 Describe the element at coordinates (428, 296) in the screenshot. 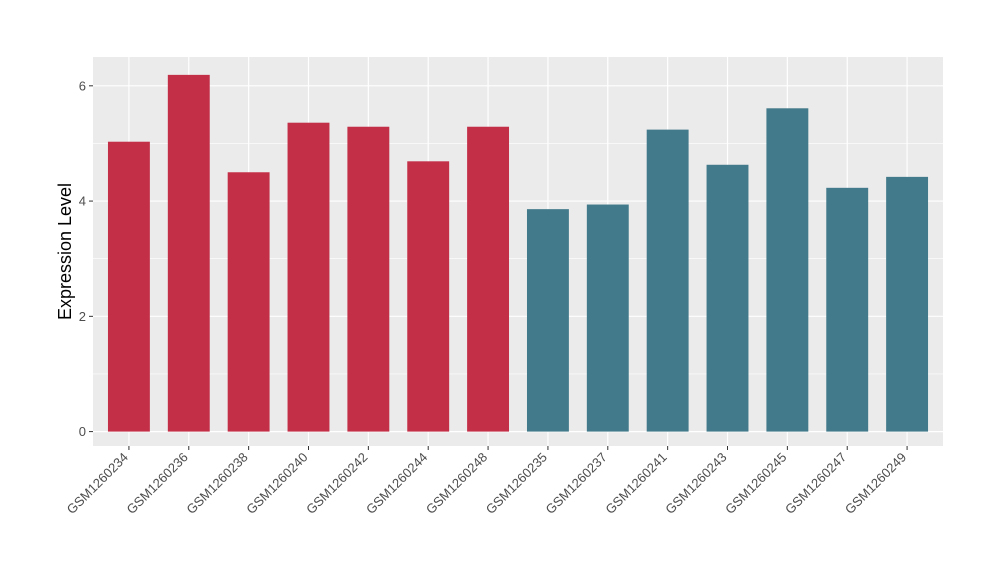

I see `bar-GSM1260244` at that location.